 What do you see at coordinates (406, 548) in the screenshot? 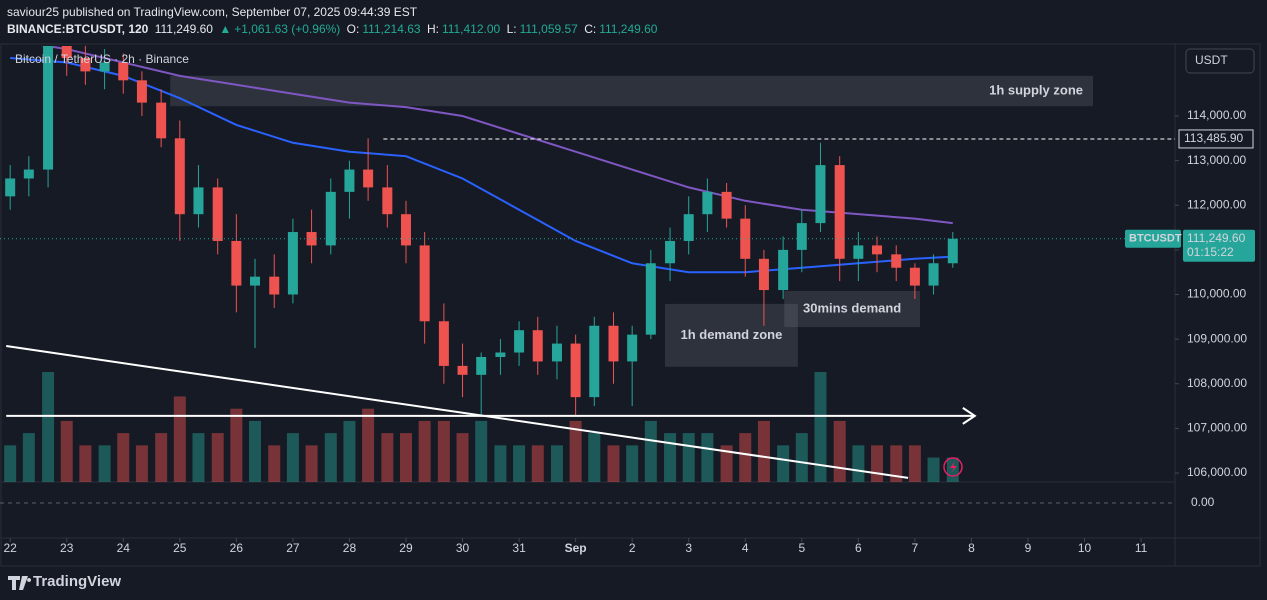
I see `x-tick-label: 29` at bounding box center [406, 548].